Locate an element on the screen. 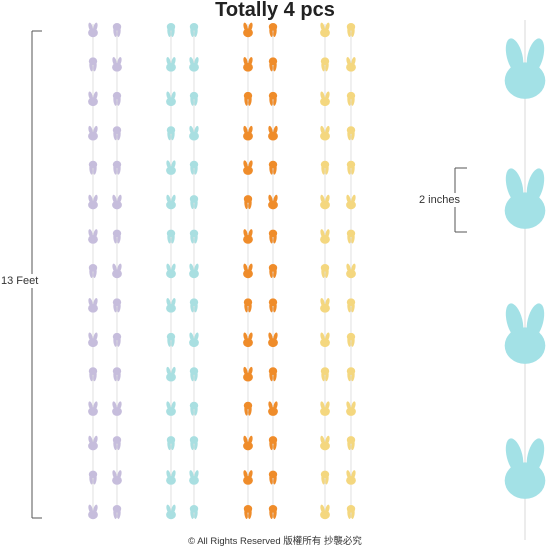 This screenshot has width=550, height=550. size-label: 2 inches is located at coordinates (439, 200).